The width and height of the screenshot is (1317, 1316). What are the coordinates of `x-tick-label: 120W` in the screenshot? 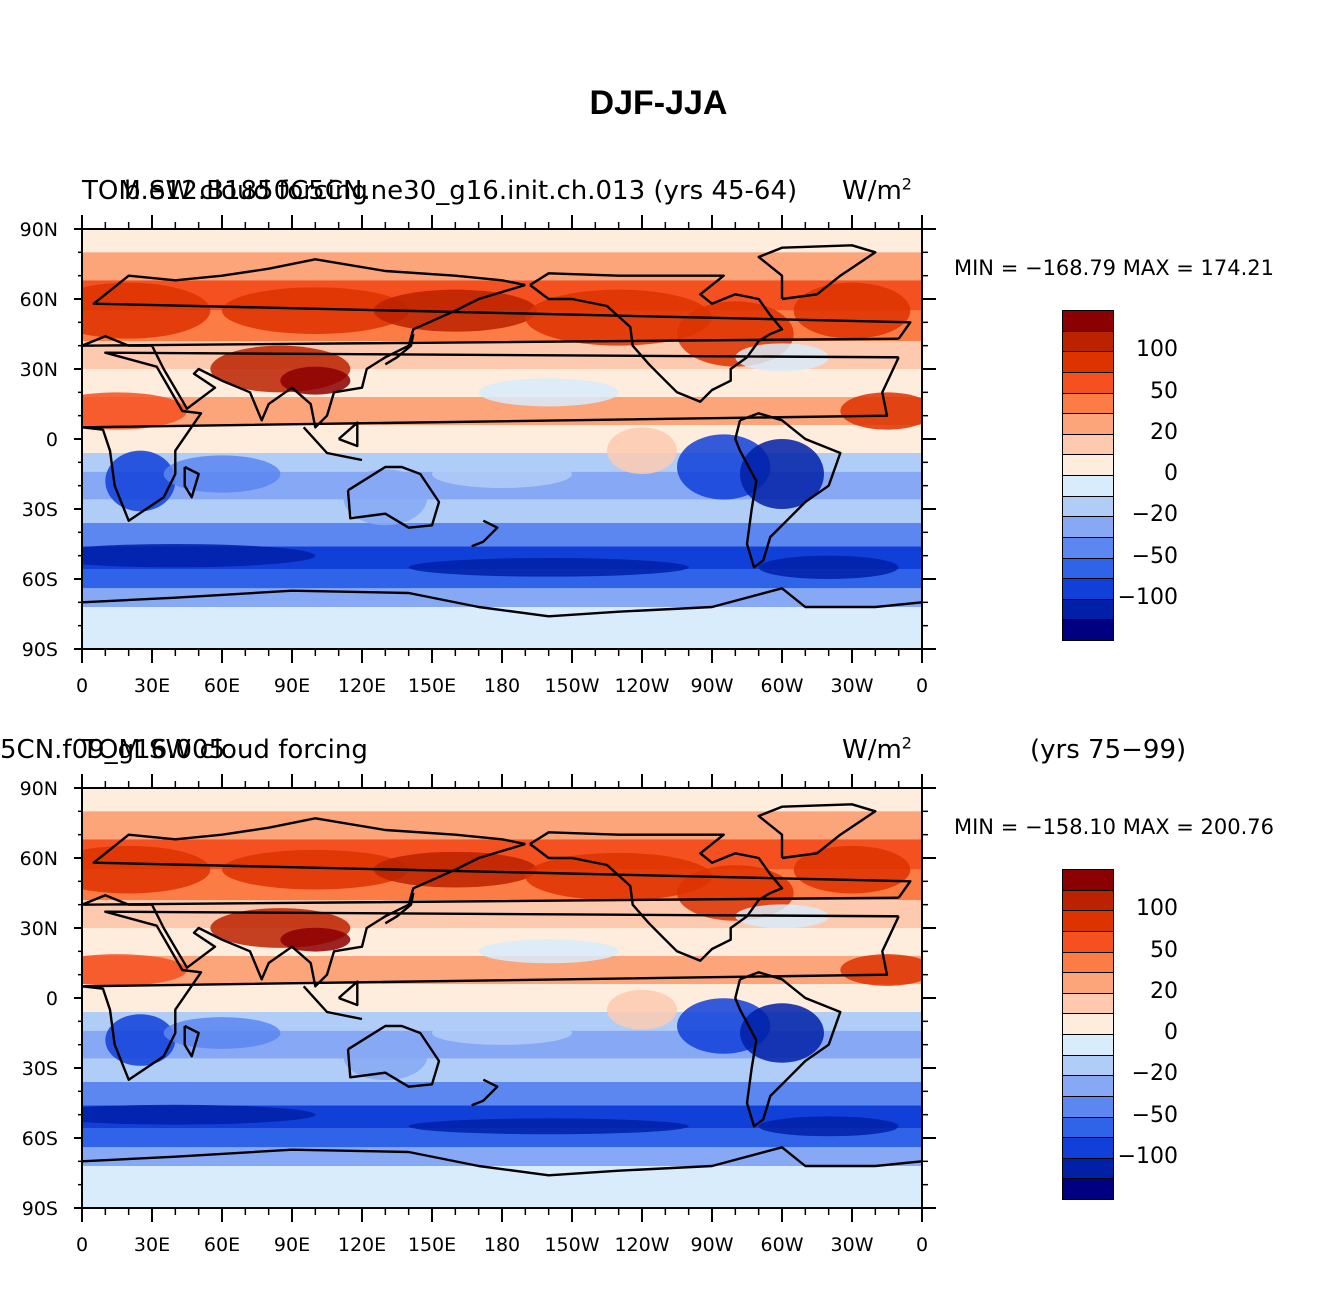 It's located at (641, 686).